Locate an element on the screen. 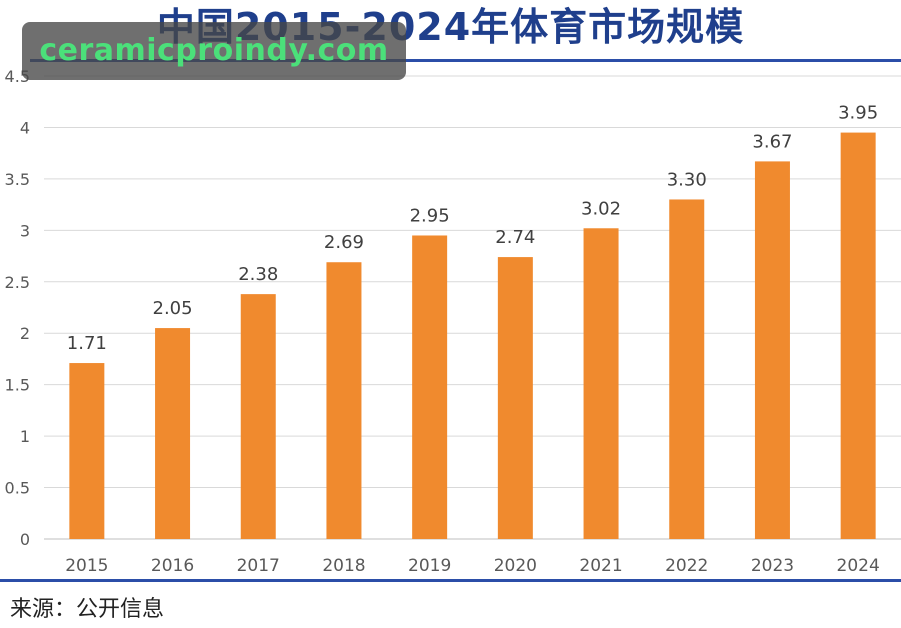 This screenshot has height=628, width=901. source-note: 来源：公开信息 is located at coordinates (87, 609).